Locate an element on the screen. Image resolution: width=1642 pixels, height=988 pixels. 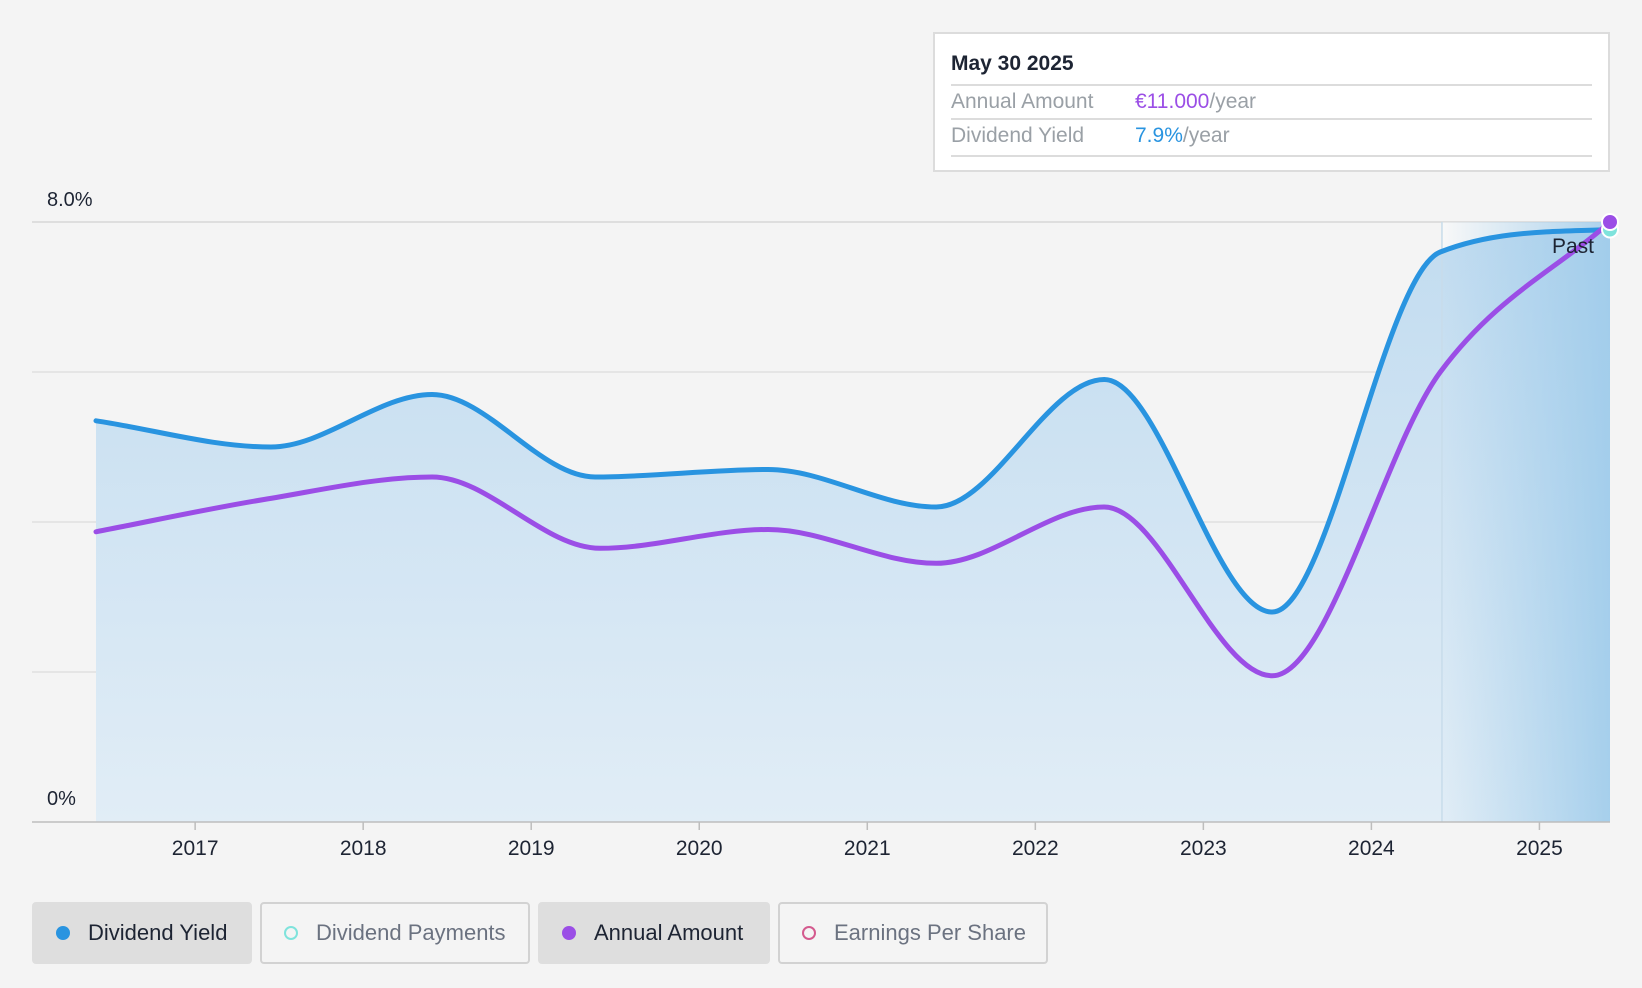
tooltip-annual-amount-label: Annual Amount is located at coordinates (1022, 101).